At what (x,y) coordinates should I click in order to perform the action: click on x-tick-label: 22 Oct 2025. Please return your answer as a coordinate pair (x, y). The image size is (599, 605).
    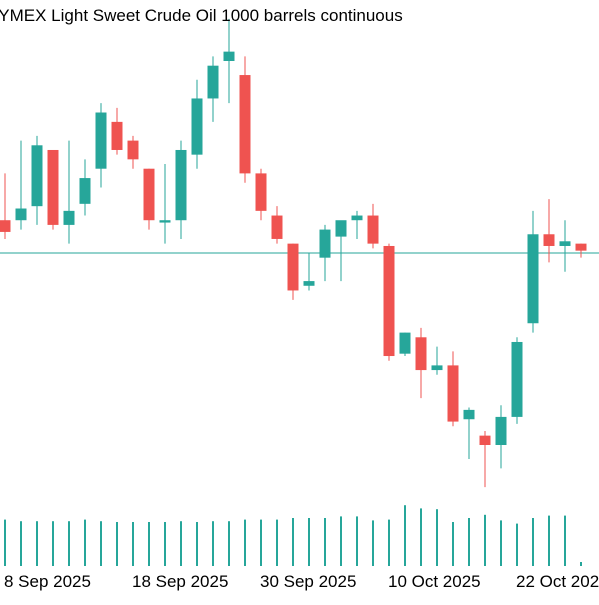
    Looking at the image, I should click on (557, 581).